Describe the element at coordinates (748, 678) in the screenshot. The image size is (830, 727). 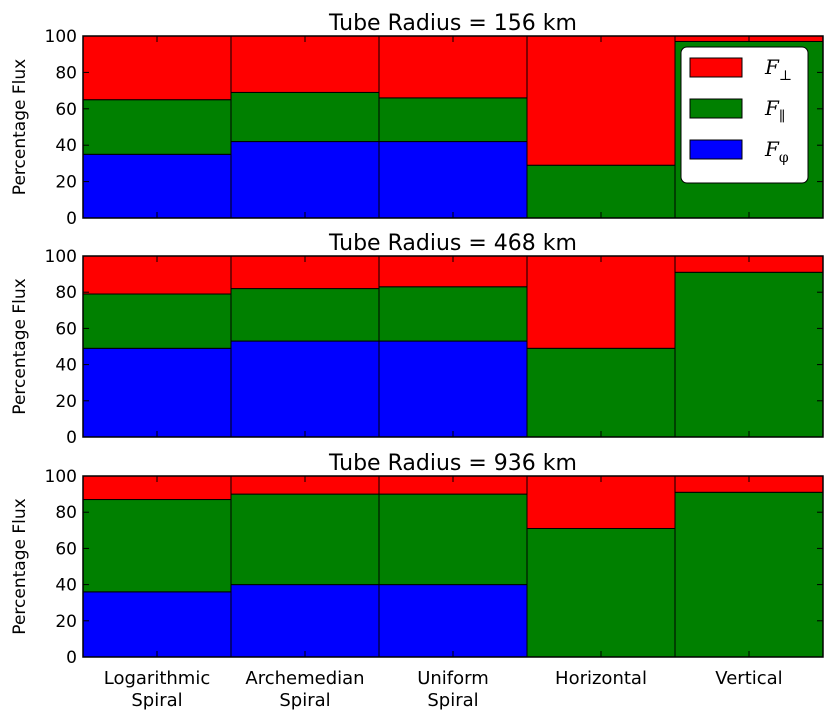
I see `x-category-label: Vertical` at that location.